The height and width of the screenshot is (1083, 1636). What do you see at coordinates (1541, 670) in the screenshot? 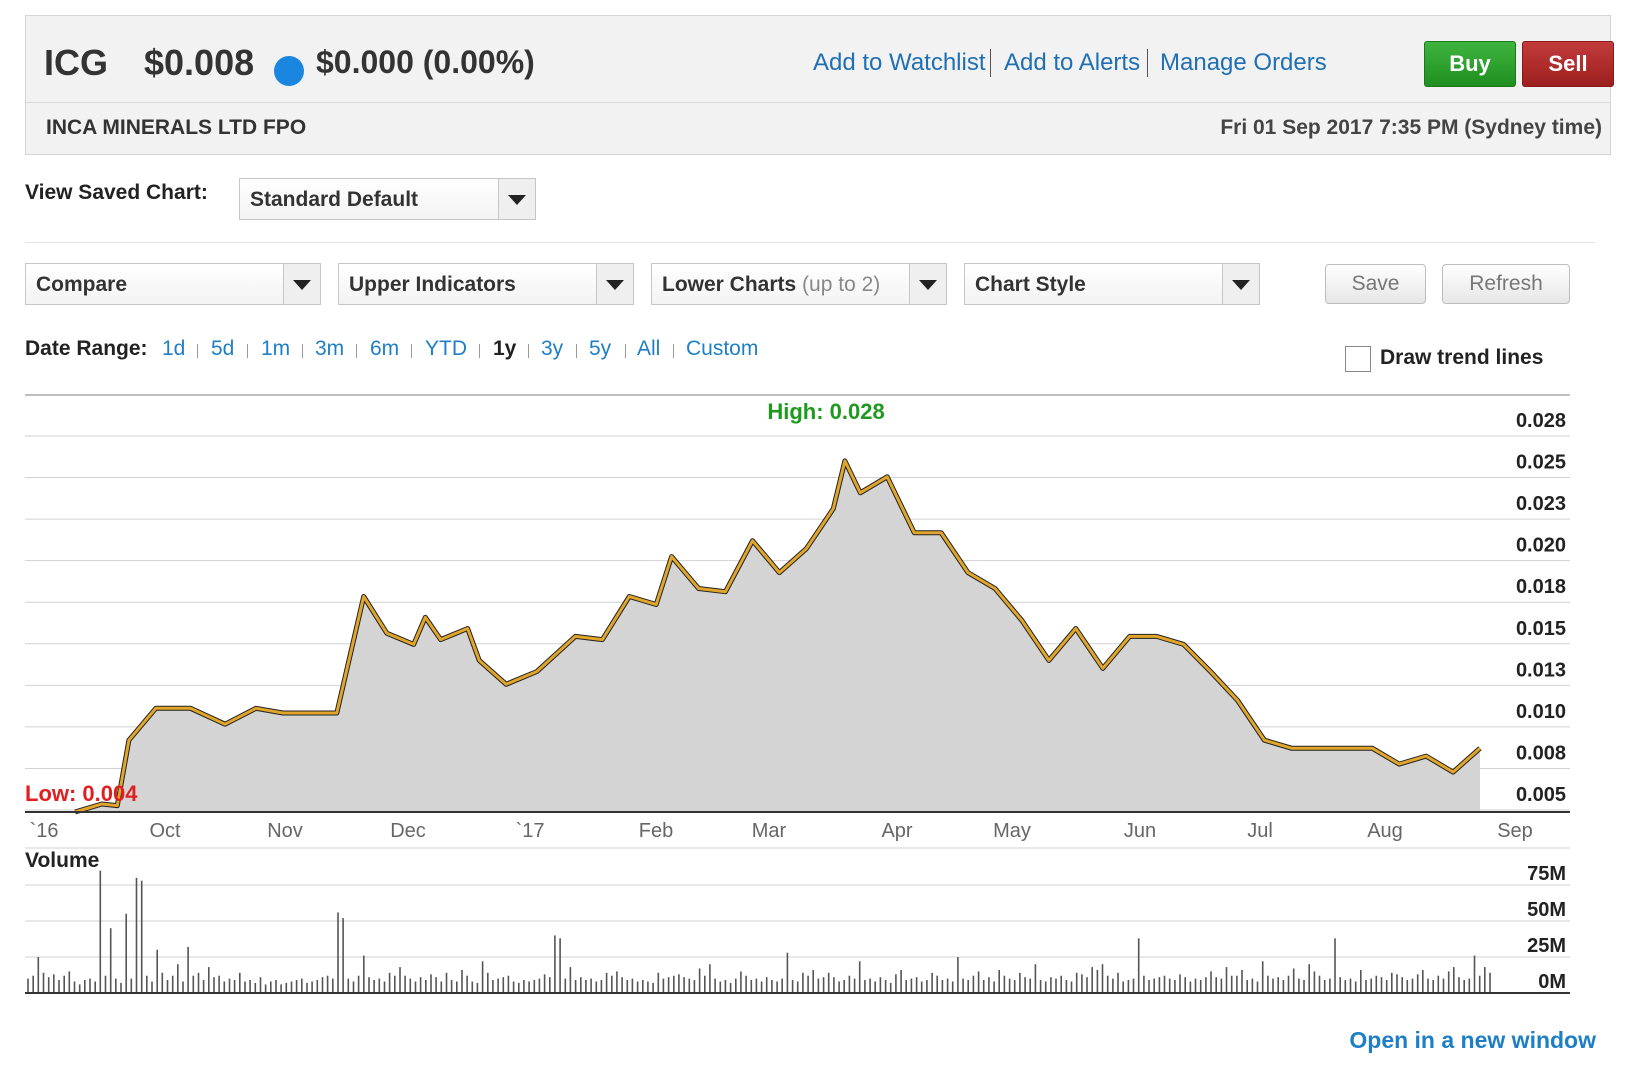
I see `y-tick-label: 0.013` at bounding box center [1541, 670].